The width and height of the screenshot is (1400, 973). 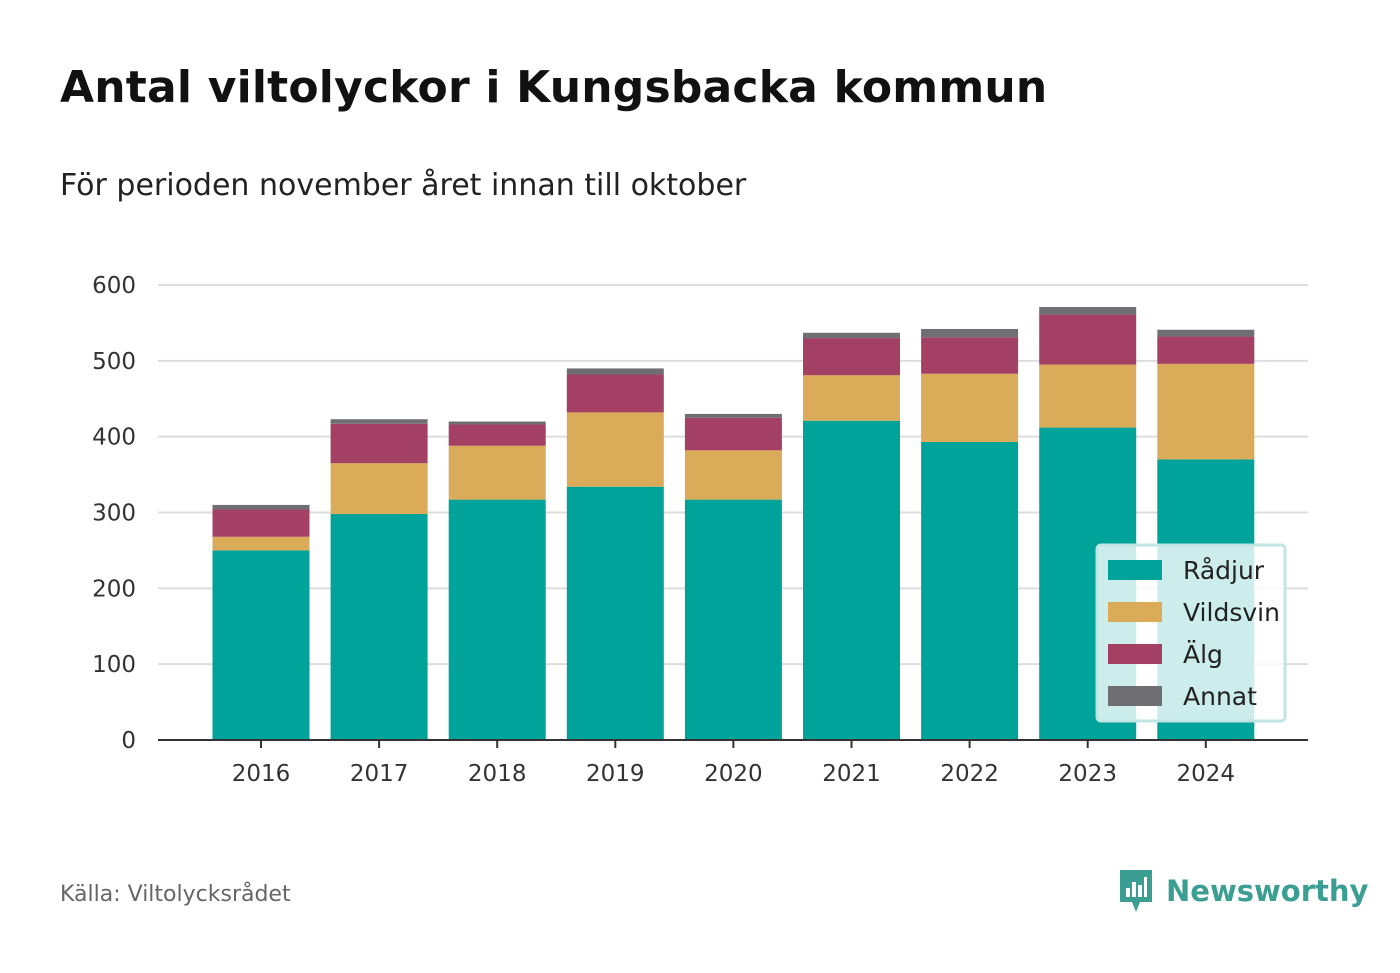 What do you see at coordinates (379, 774) in the screenshot?
I see `x-tick-label: 2017` at bounding box center [379, 774].